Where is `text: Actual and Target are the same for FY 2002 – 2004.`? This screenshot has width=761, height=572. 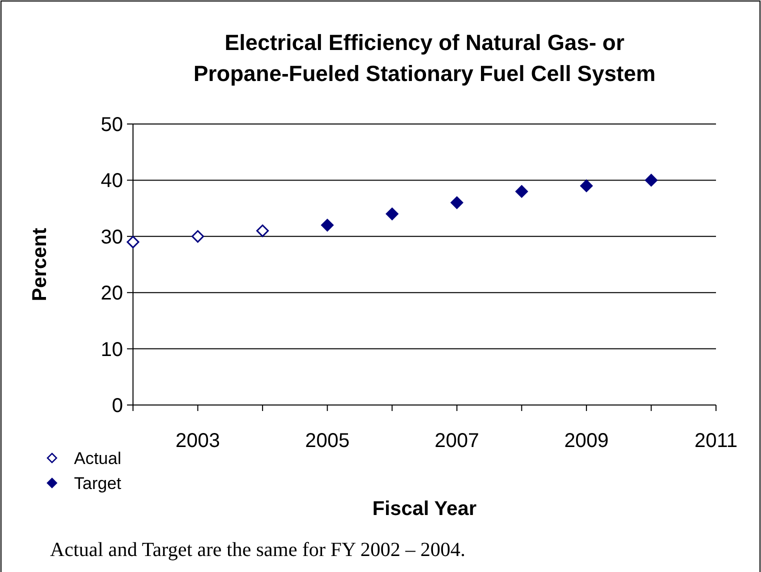 text: Actual and Target are the same for FY 2002 – 2004. is located at coordinates (258, 550).